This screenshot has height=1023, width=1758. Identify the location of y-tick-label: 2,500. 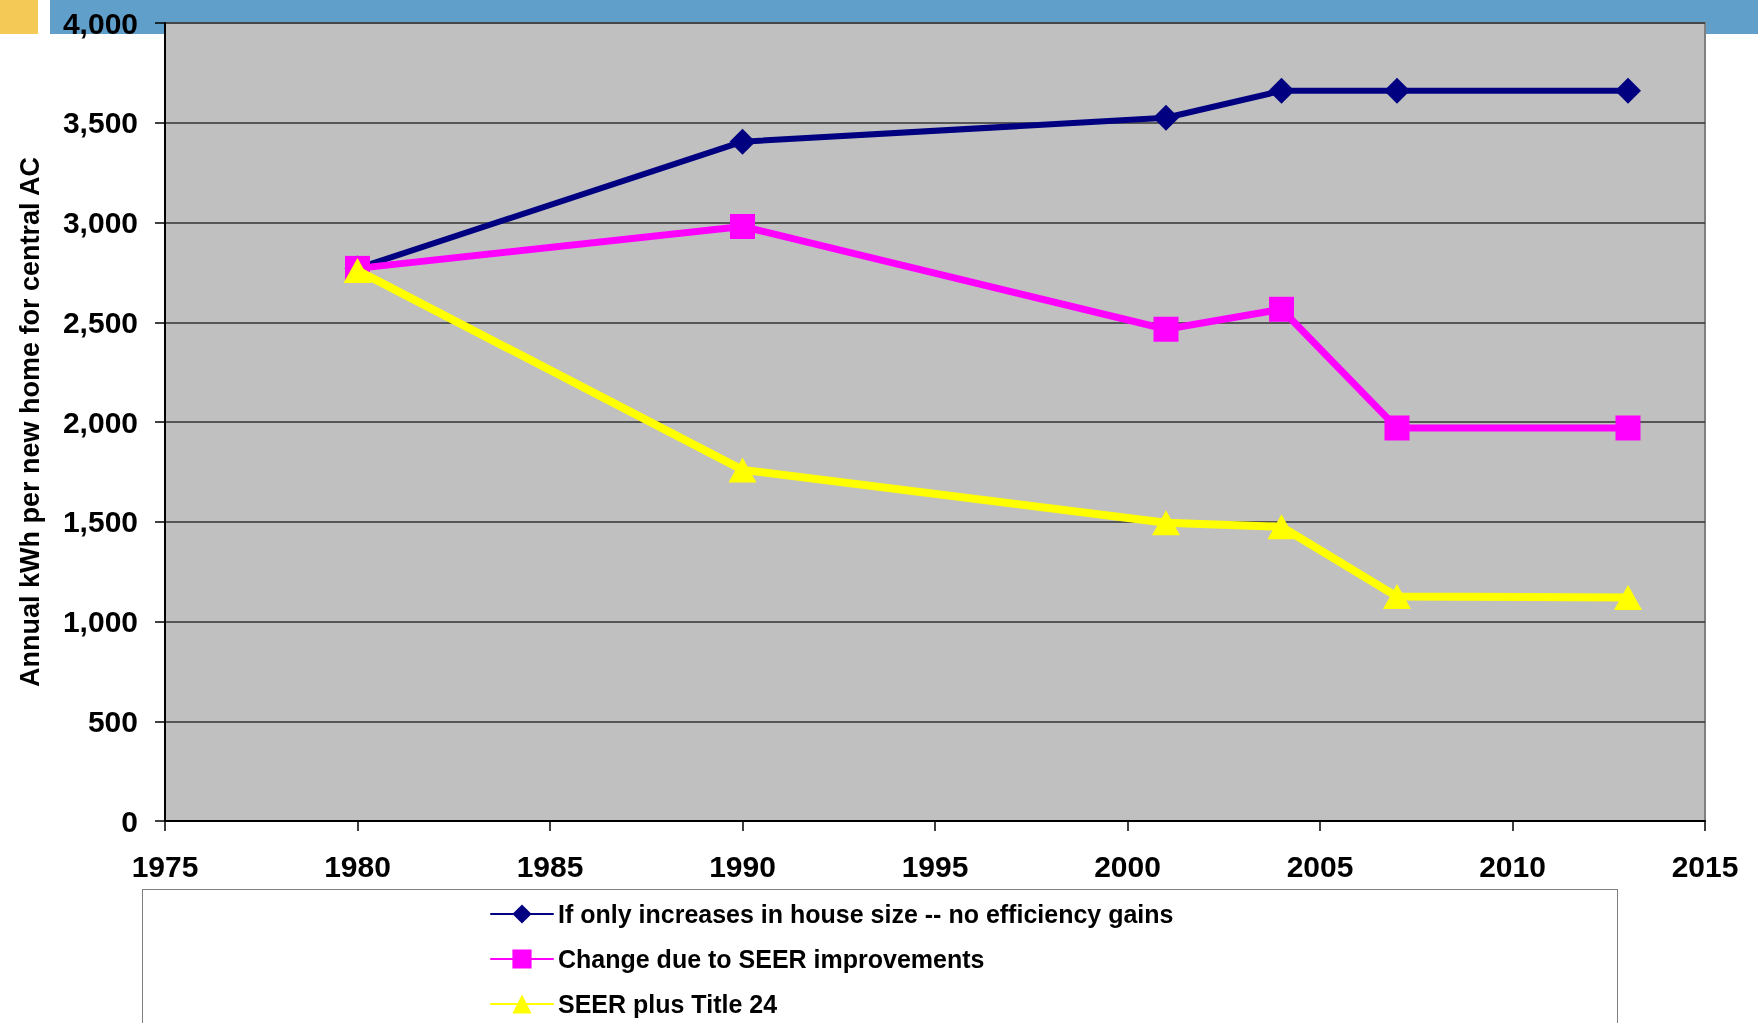
(100, 322).